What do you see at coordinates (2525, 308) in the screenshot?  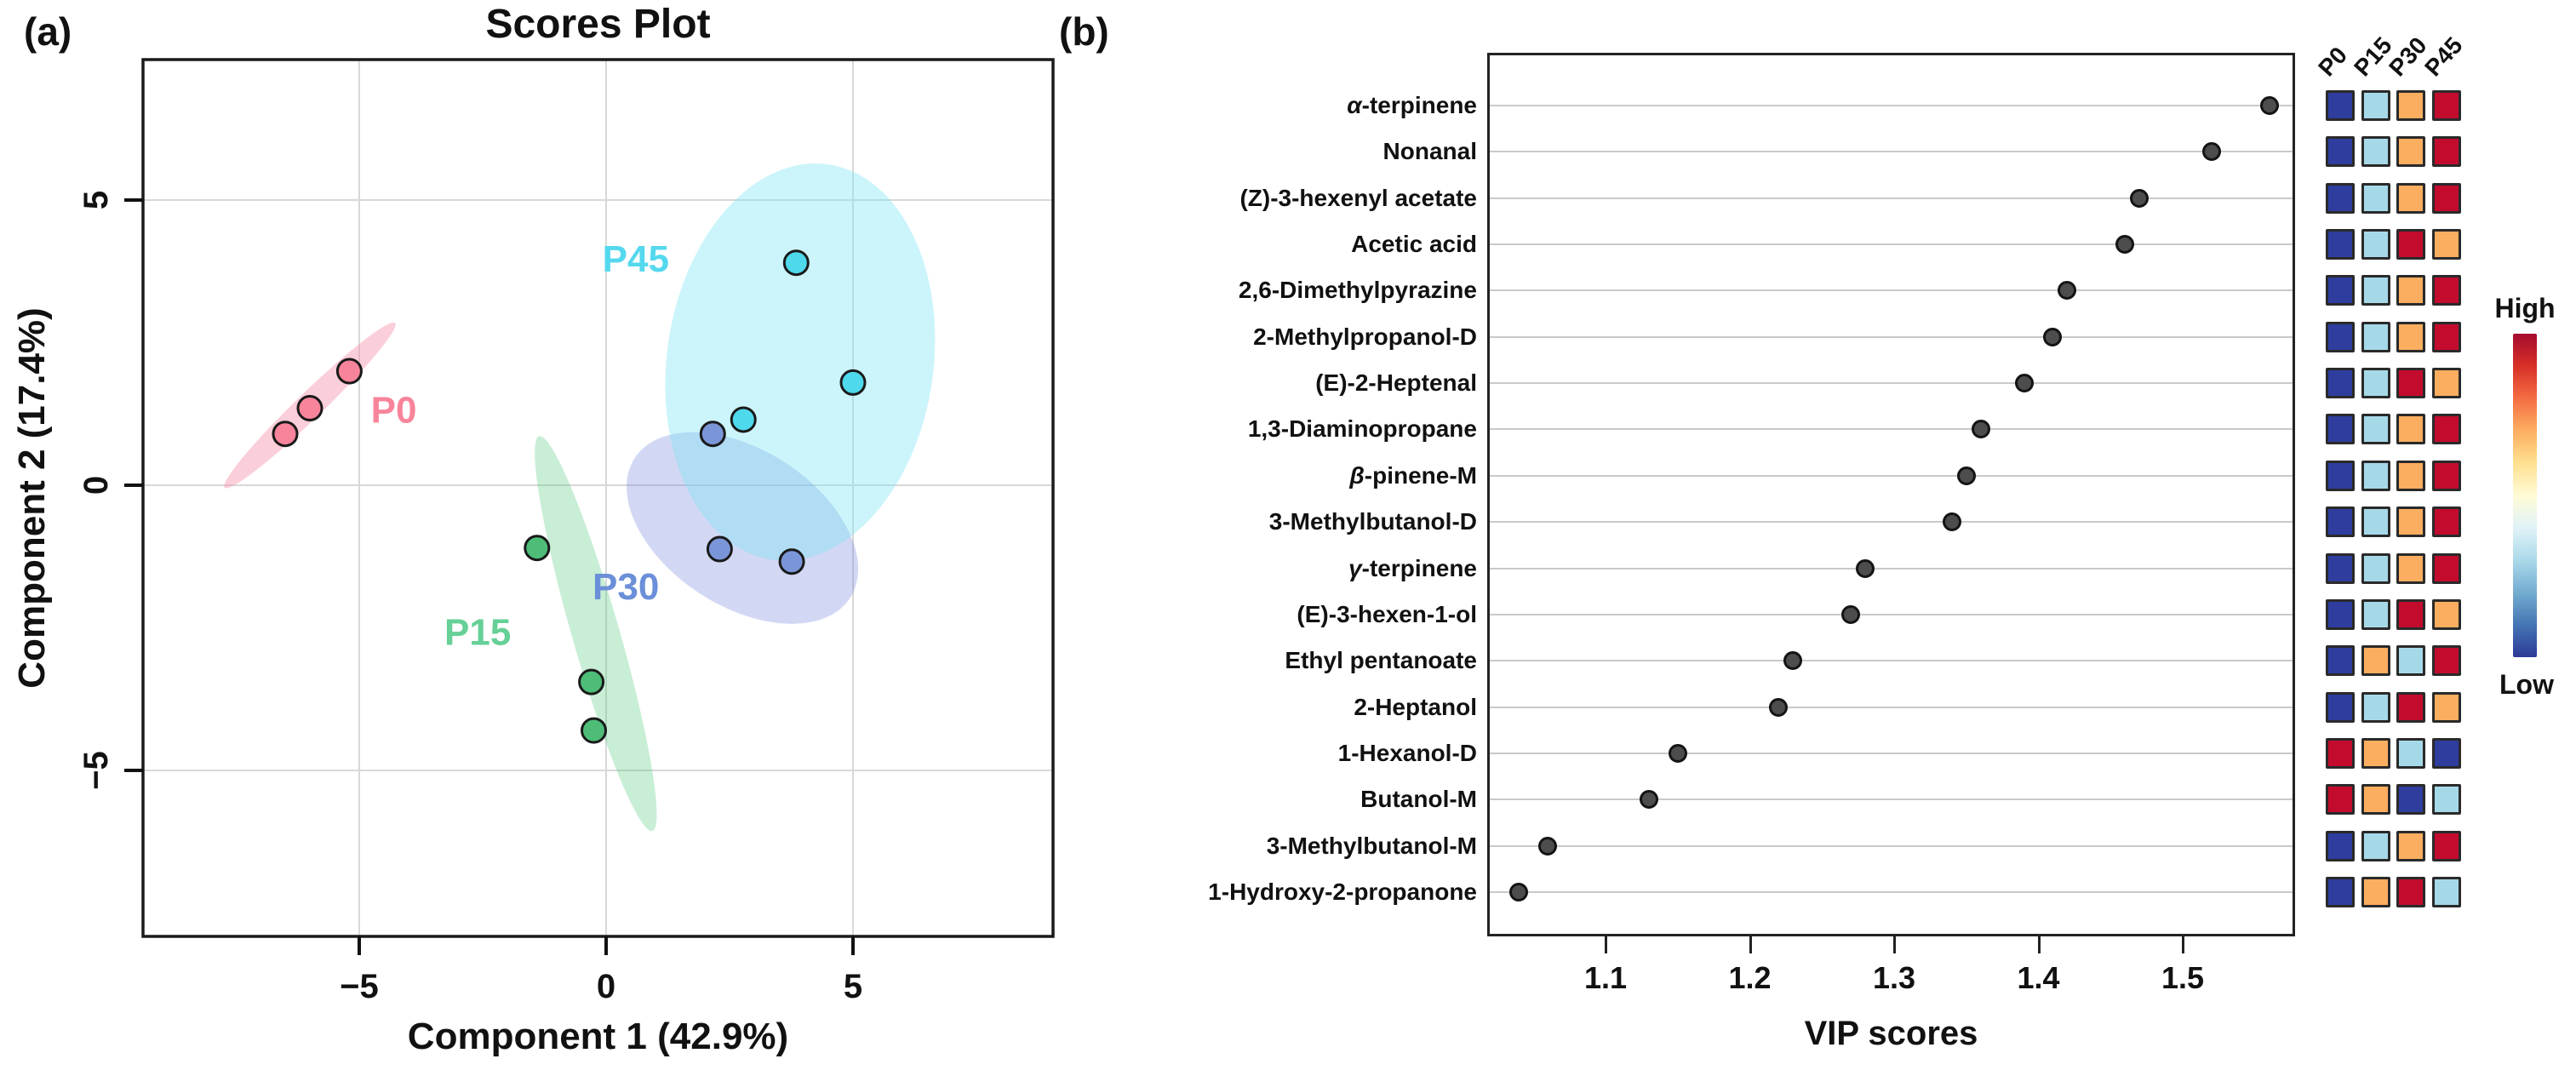 I see `legend-high-label: High` at bounding box center [2525, 308].